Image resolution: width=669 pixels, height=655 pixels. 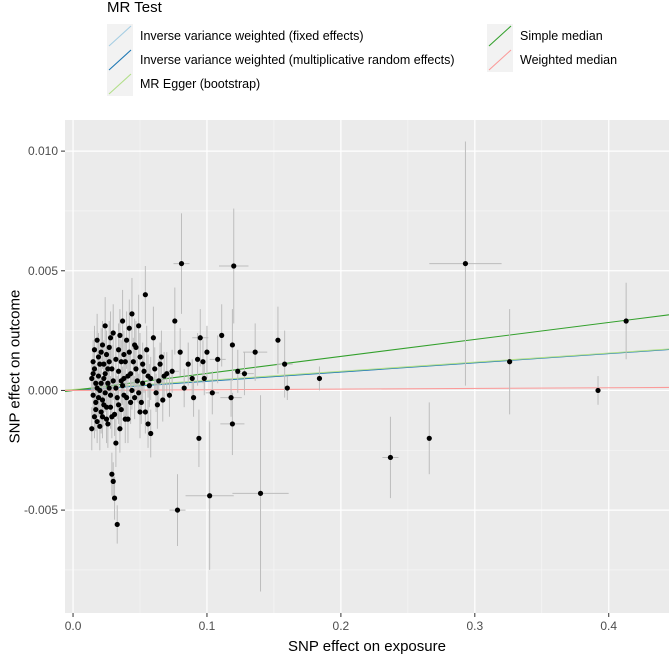 I want to click on x-tick-label: 0.1, so click(x=207, y=626).